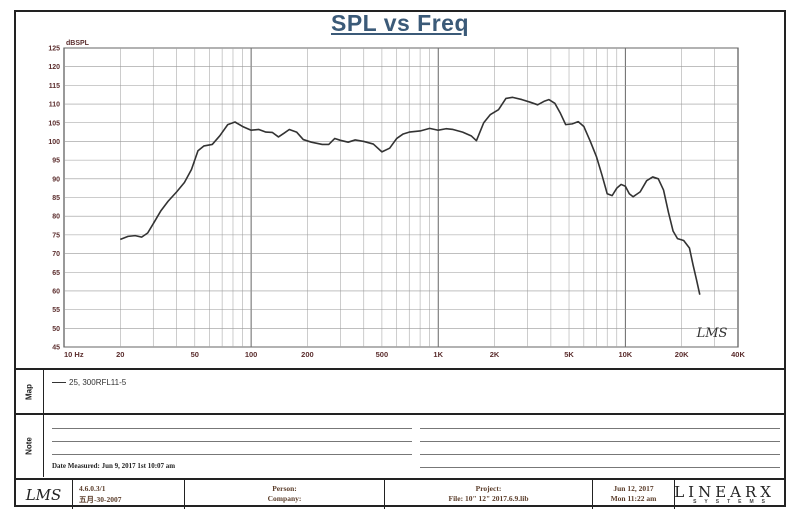  Describe the element at coordinates (284, 488) in the screenshot. I see `person-label: Person:` at that location.